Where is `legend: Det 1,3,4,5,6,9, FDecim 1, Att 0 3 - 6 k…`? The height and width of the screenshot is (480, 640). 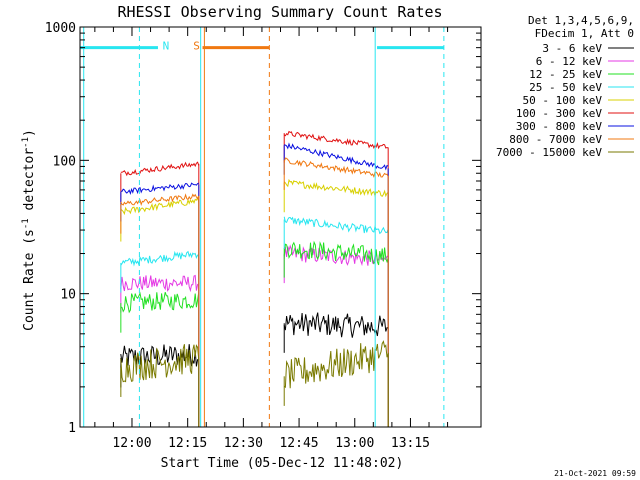
legend: Det 1,3,4,5,6,9, FDecim 1, Att 0 3 - 6 k… is located at coordinates (565, 86).